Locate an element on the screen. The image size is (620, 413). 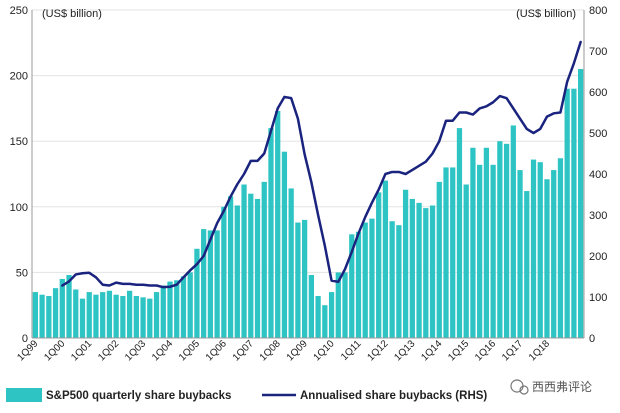
x-axis-tick-label: 1Q09 is located at coordinates (297, 350).